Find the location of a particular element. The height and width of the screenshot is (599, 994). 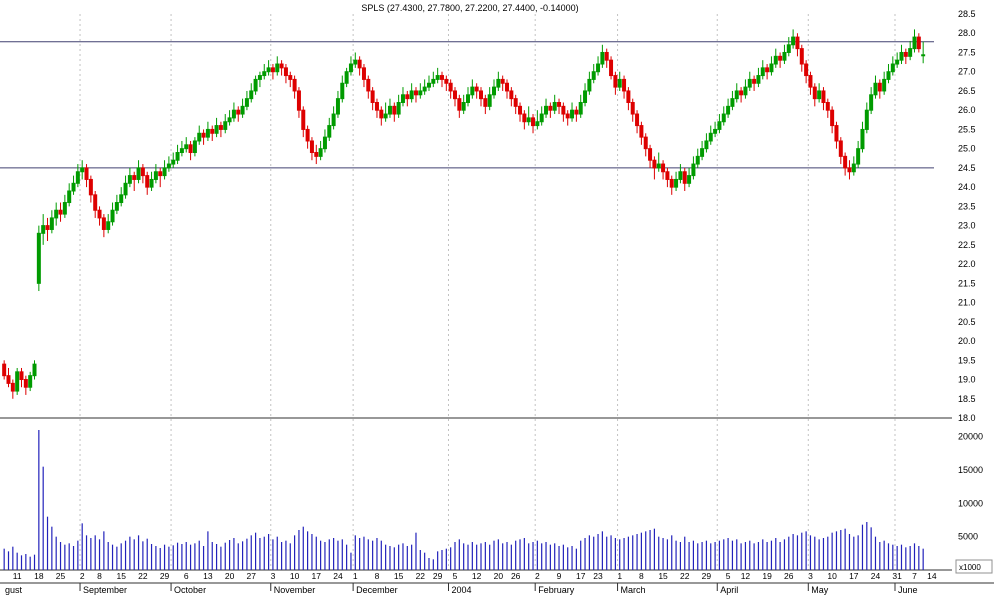

svg-text: 7 is located at coordinates (914, 576).